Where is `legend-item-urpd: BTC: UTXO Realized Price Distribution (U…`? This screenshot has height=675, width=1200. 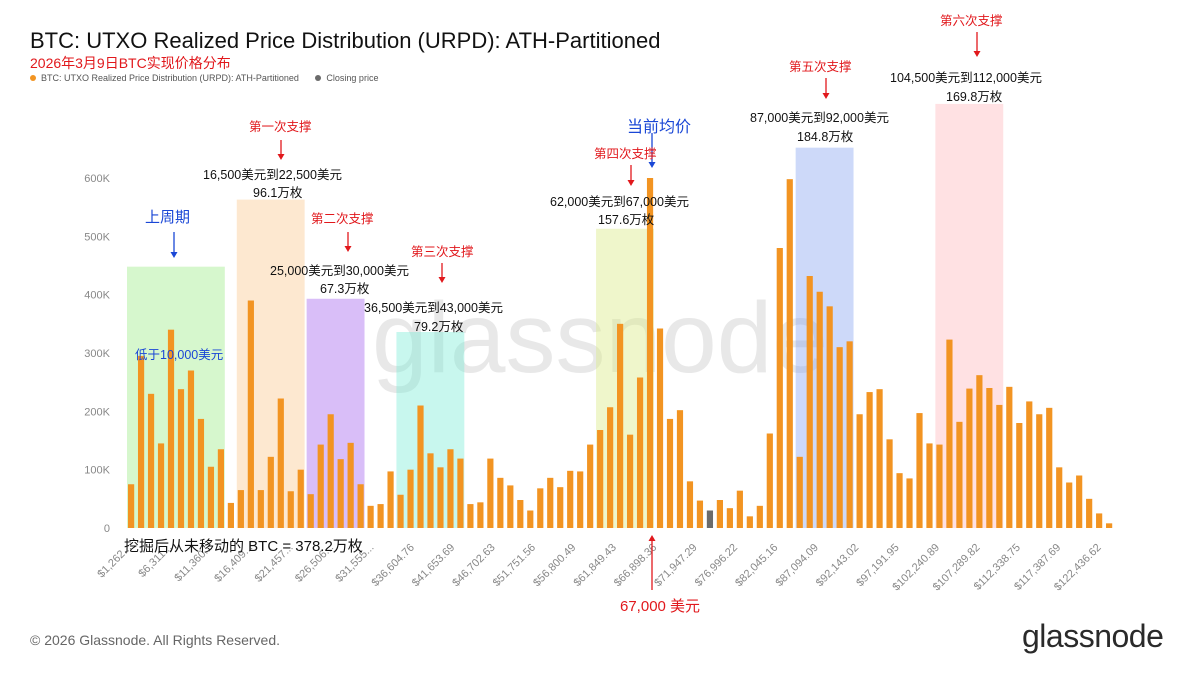
legend-item-urpd: BTC: UTXO Realized Price Distribution (U… is located at coordinates (164, 78).